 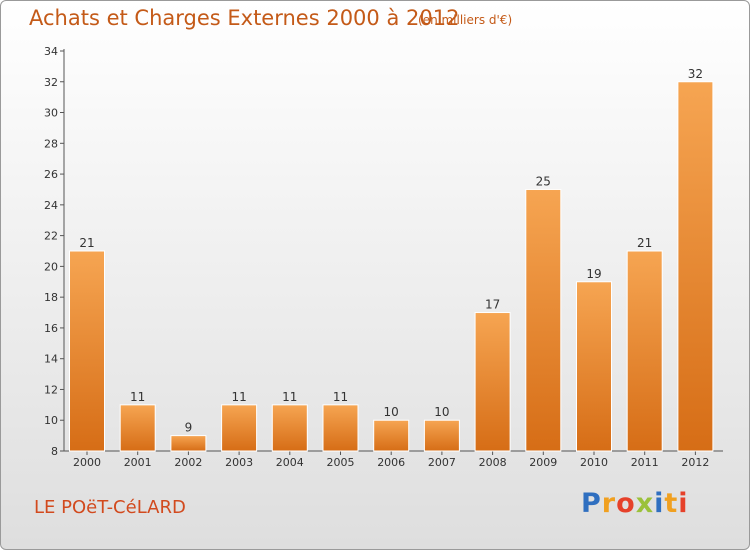 I want to click on proxiti-logo: Proxiti, so click(x=635, y=503).